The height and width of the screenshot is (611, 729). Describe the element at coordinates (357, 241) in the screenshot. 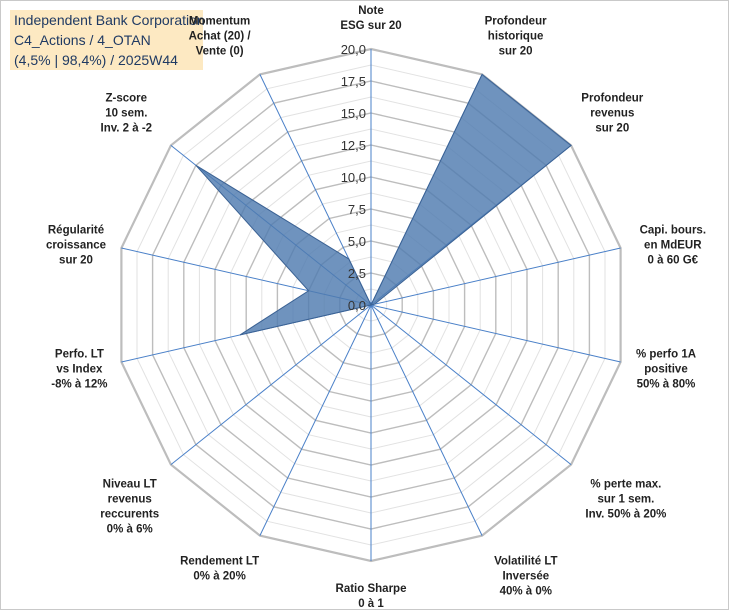

I see `tick-label: 5,0` at that location.